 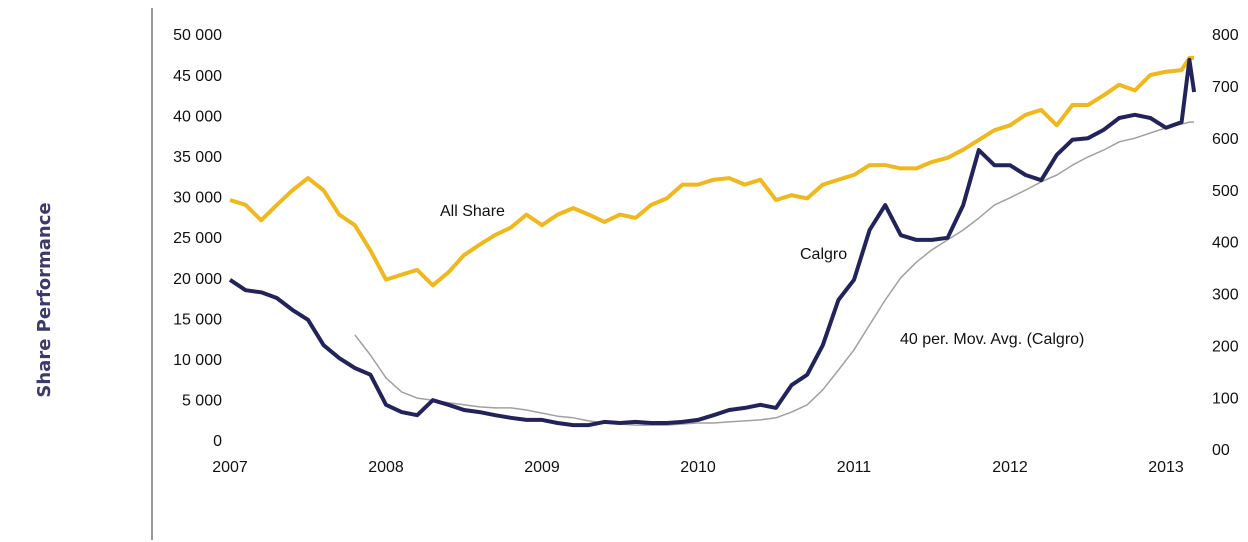 What do you see at coordinates (1225, 346) in the screenshot?
I see `y2-tick-label: 200` at bounding box center [1225, 346].